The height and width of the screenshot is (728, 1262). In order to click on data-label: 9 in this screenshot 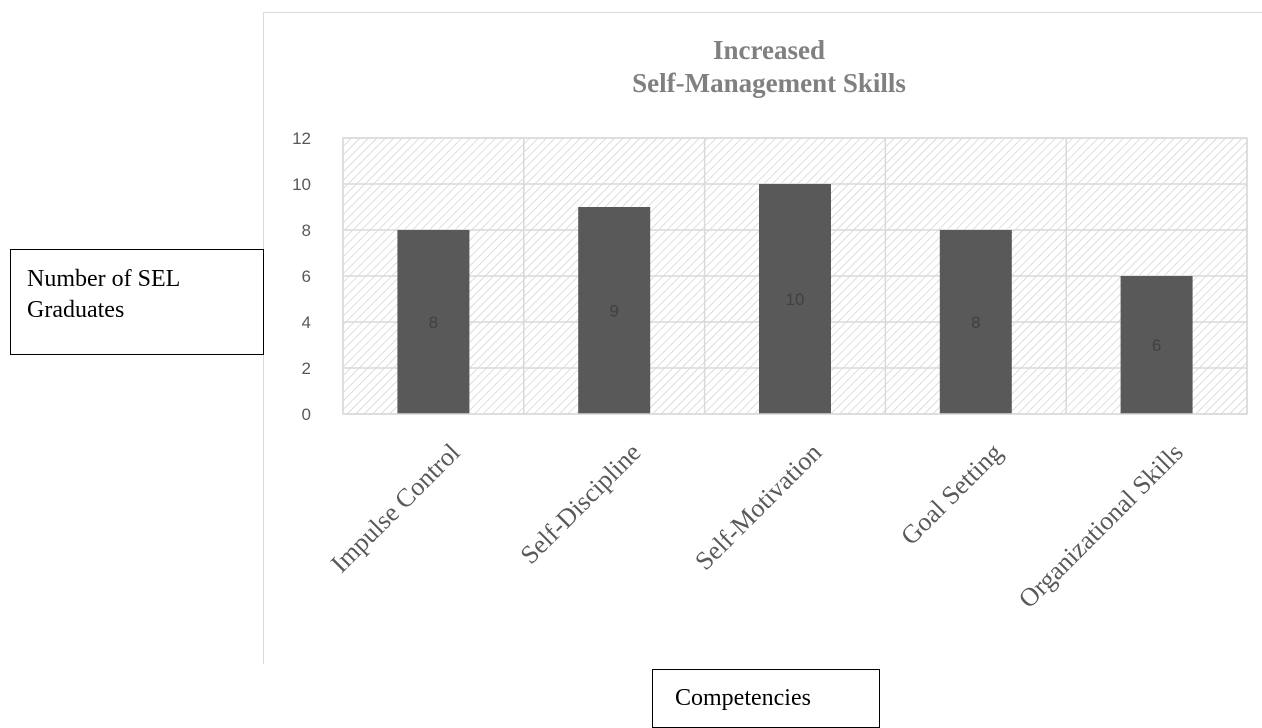, I will do `click(613, 311)`.